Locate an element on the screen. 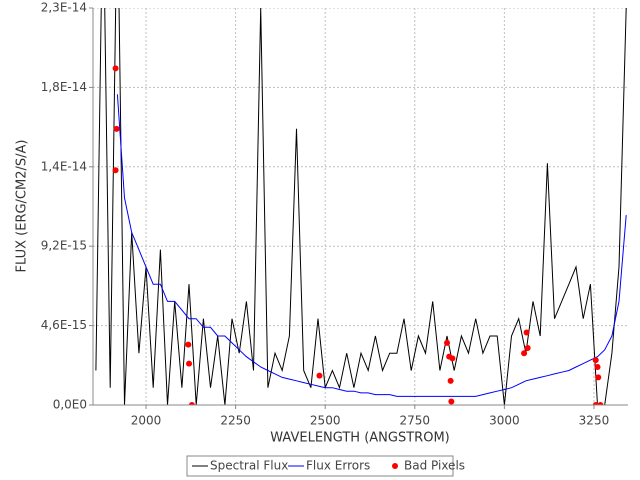 The image size is (640, 480). y-tick-label: 2,3E-14 is located at coordinates (64, 8).